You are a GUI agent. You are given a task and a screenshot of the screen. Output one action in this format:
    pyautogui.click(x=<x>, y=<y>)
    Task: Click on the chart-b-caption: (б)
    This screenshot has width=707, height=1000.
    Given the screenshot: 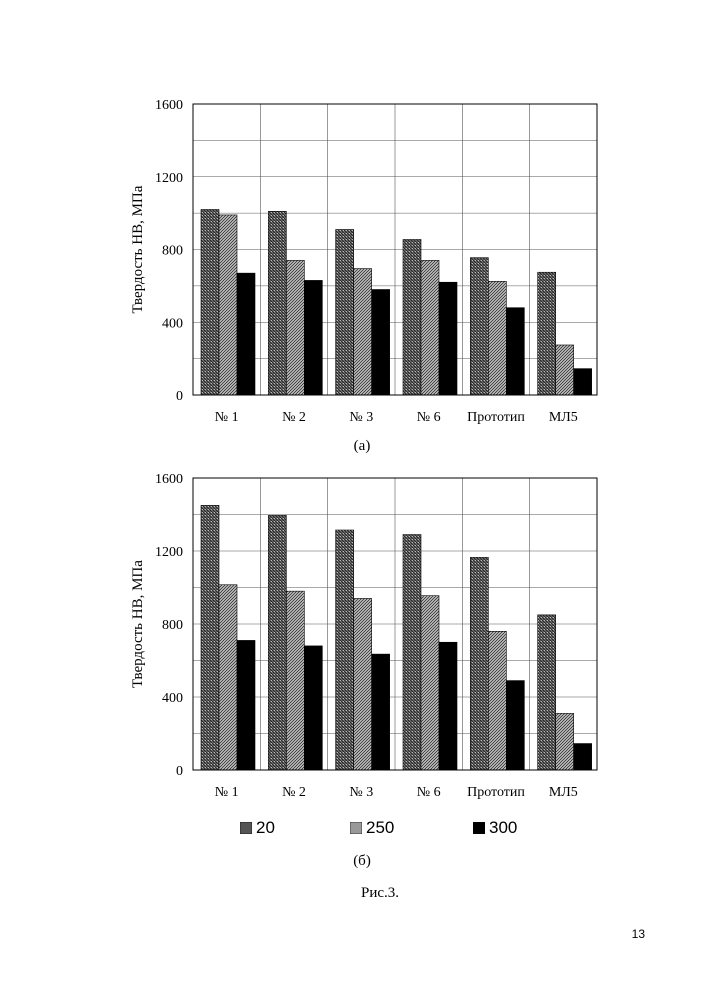 What is the action you would take?
    pyautogui.click(x=362, y=861)
    